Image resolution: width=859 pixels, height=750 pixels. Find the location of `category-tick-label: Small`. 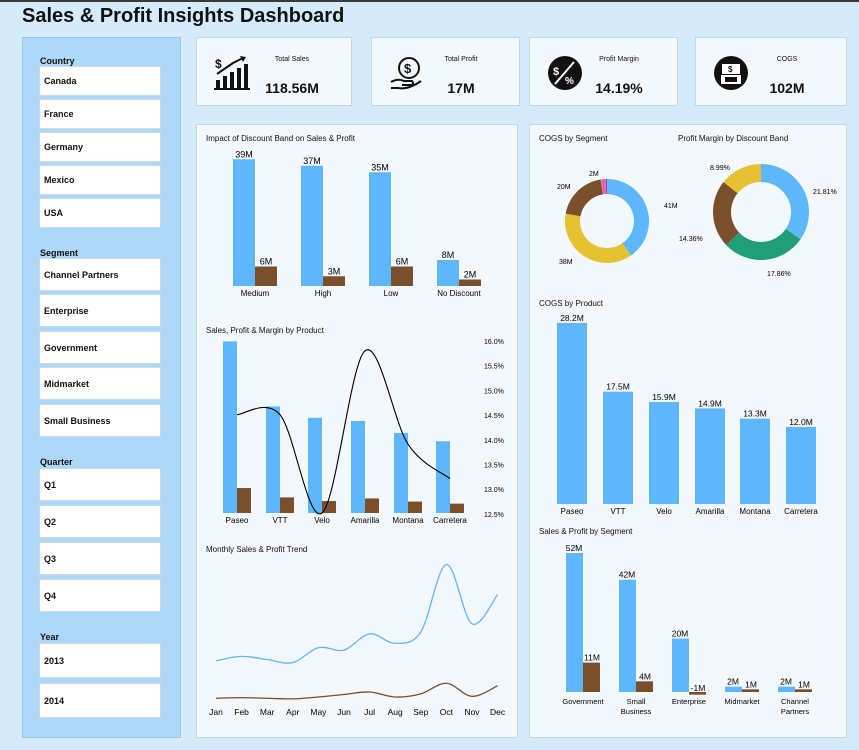

category-tick-label: Small is located at coordinates (636, 701).